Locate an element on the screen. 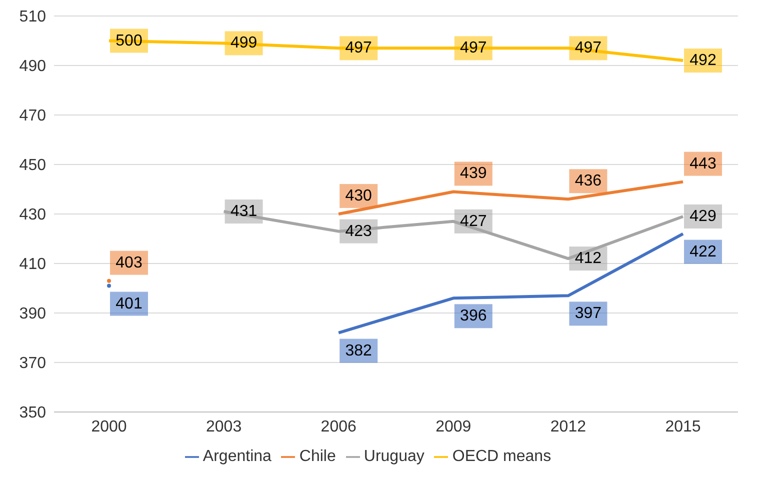 The image size is (766, 478). legend-label: Argentina is located at coordinates (237, 456).